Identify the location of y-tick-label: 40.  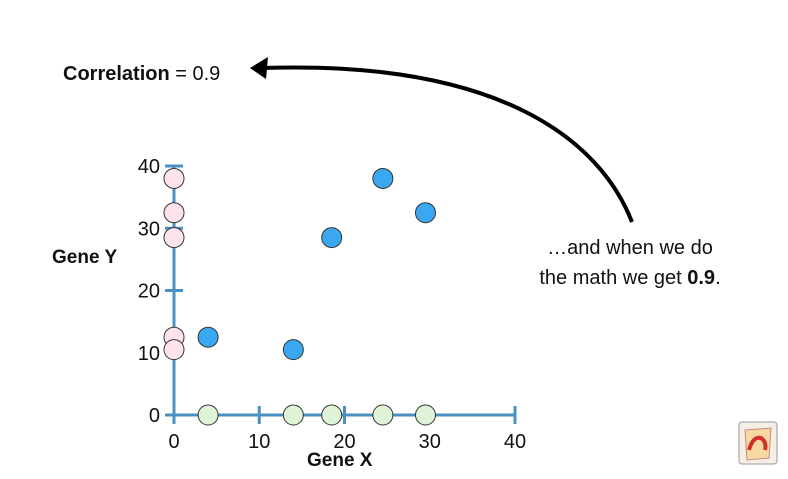
(149, 167).